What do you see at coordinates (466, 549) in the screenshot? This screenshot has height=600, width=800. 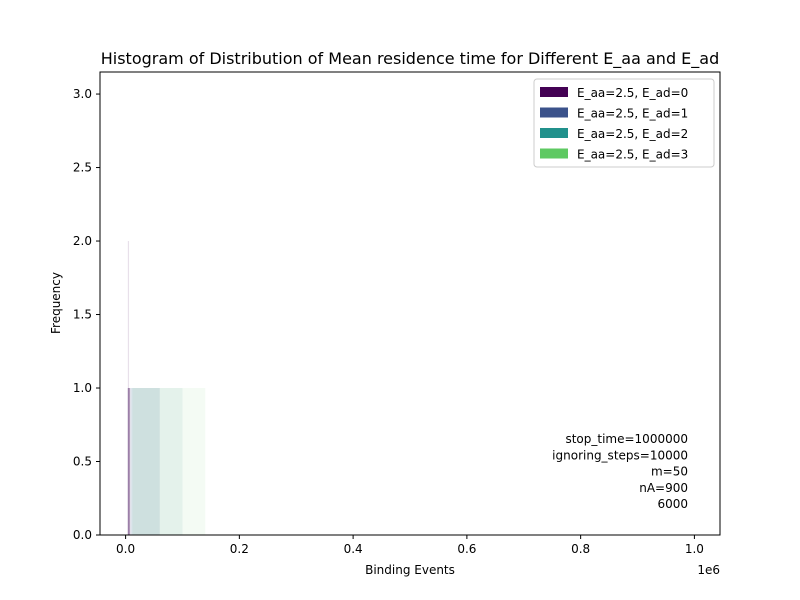 I see `x-tick-label: 0.6` at bounding box center [466, 549].